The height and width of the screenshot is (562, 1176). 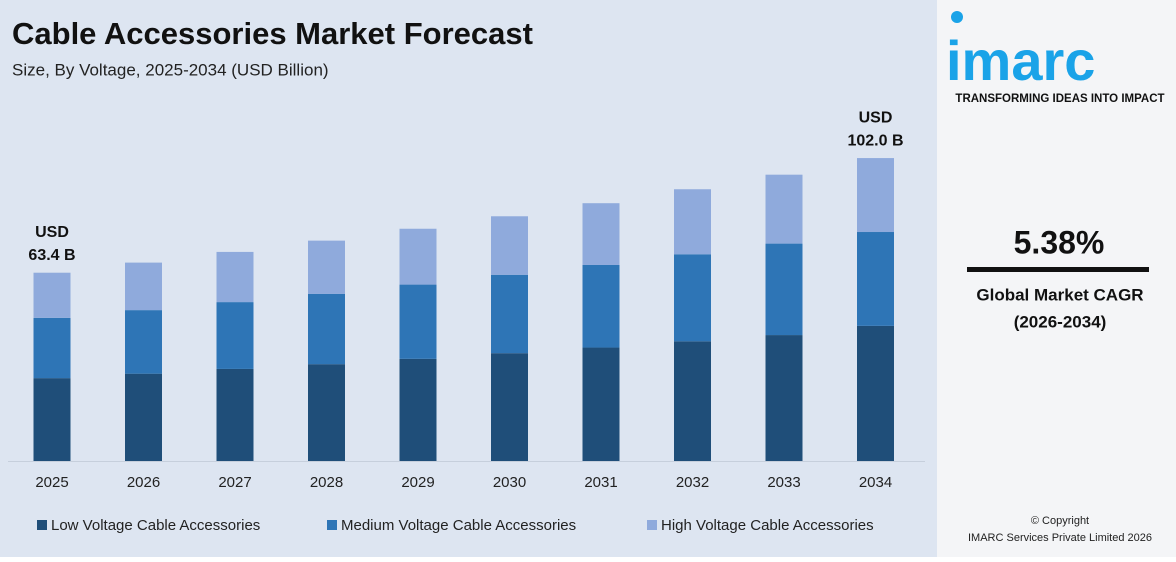 I want to click on cagr-label: Global Market CAGR, so click(x=1059, y=294).